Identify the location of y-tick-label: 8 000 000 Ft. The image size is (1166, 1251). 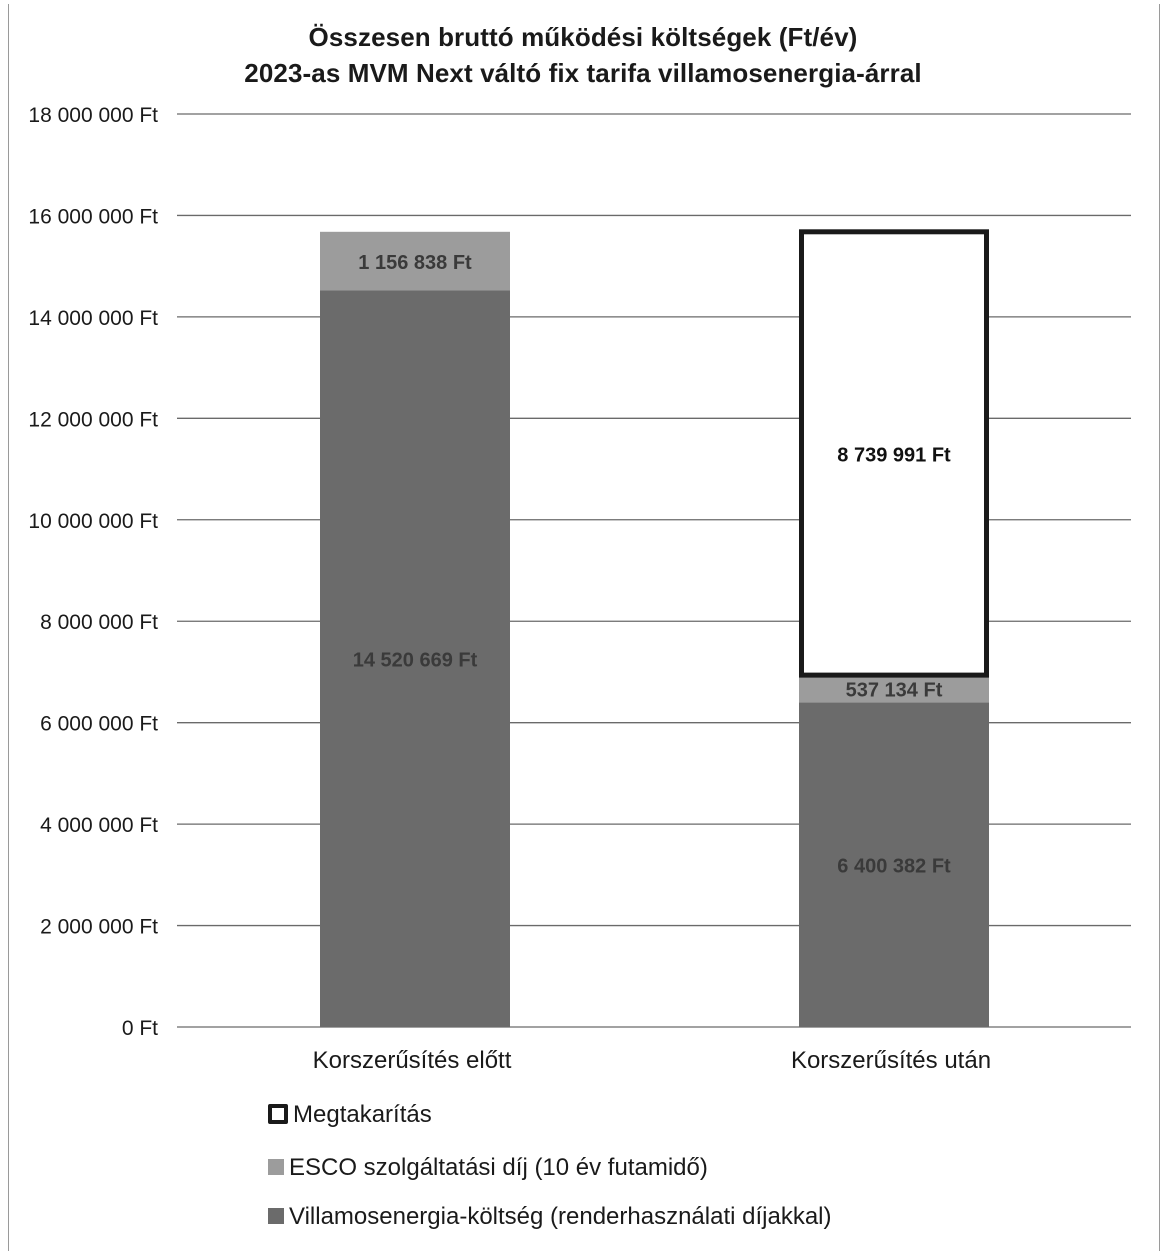
(99, 622).